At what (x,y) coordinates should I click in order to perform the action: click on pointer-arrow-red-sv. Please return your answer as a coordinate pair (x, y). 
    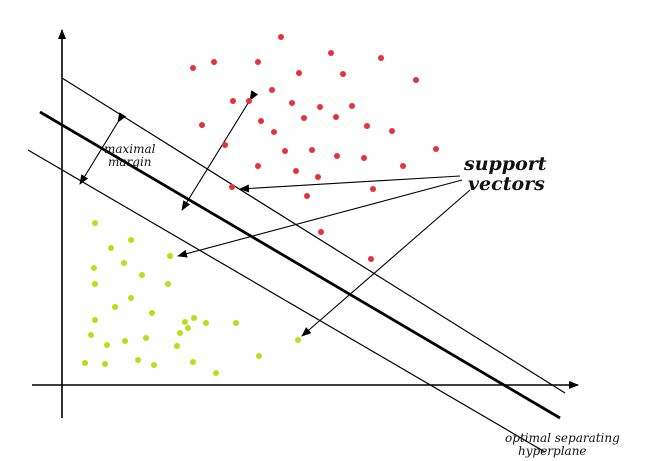
    Looking at the image, I should click on (350, 184).